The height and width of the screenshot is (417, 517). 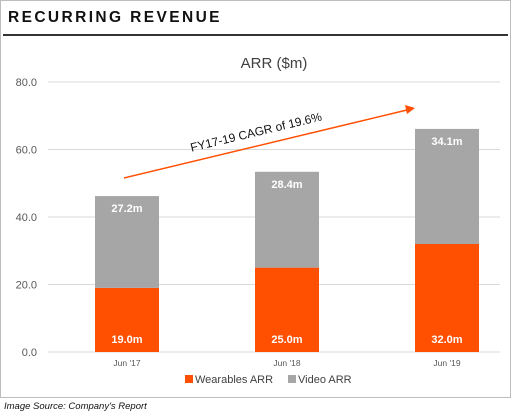 I want to click on legend: Wearables ARR Video ARR, so click(x=268, y=380).